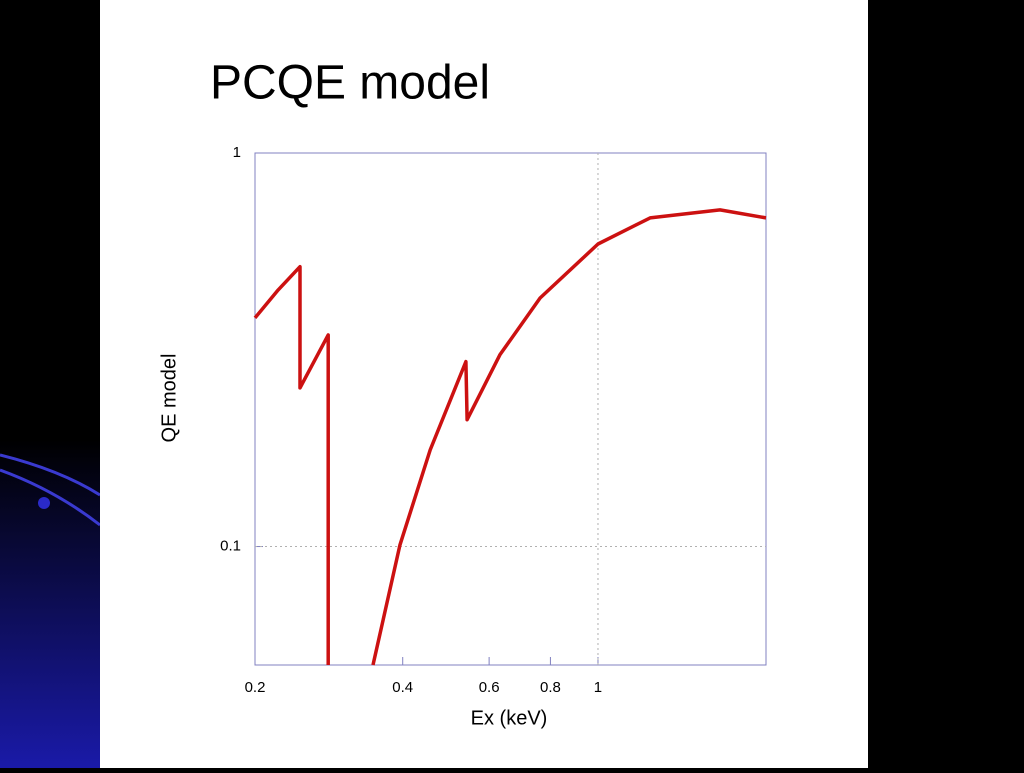 This screenshot has width=1024, height=773. What do you see at coordinates (237, 152) in the screenshot?
I see `y-tick-label: 1` at bounding box center [237, 152].